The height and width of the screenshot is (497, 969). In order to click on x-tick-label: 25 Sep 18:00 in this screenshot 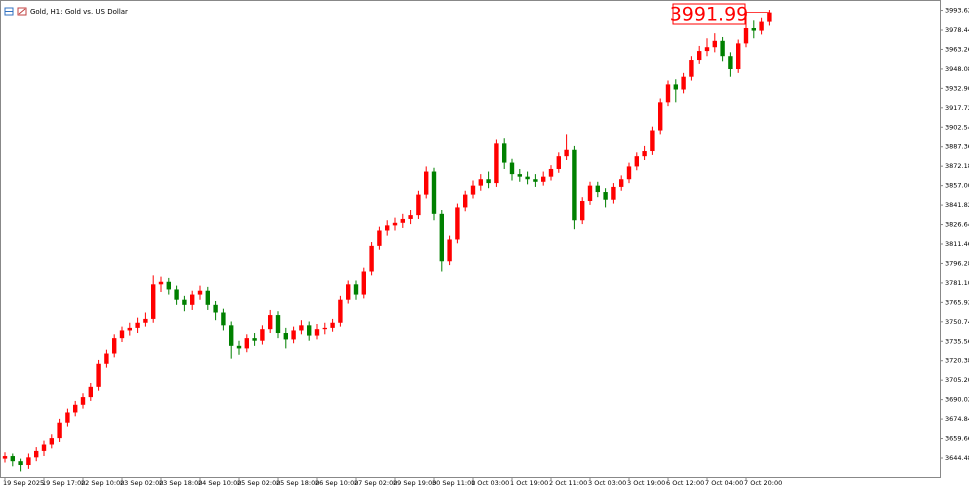, I will do `click(297, 483)`.